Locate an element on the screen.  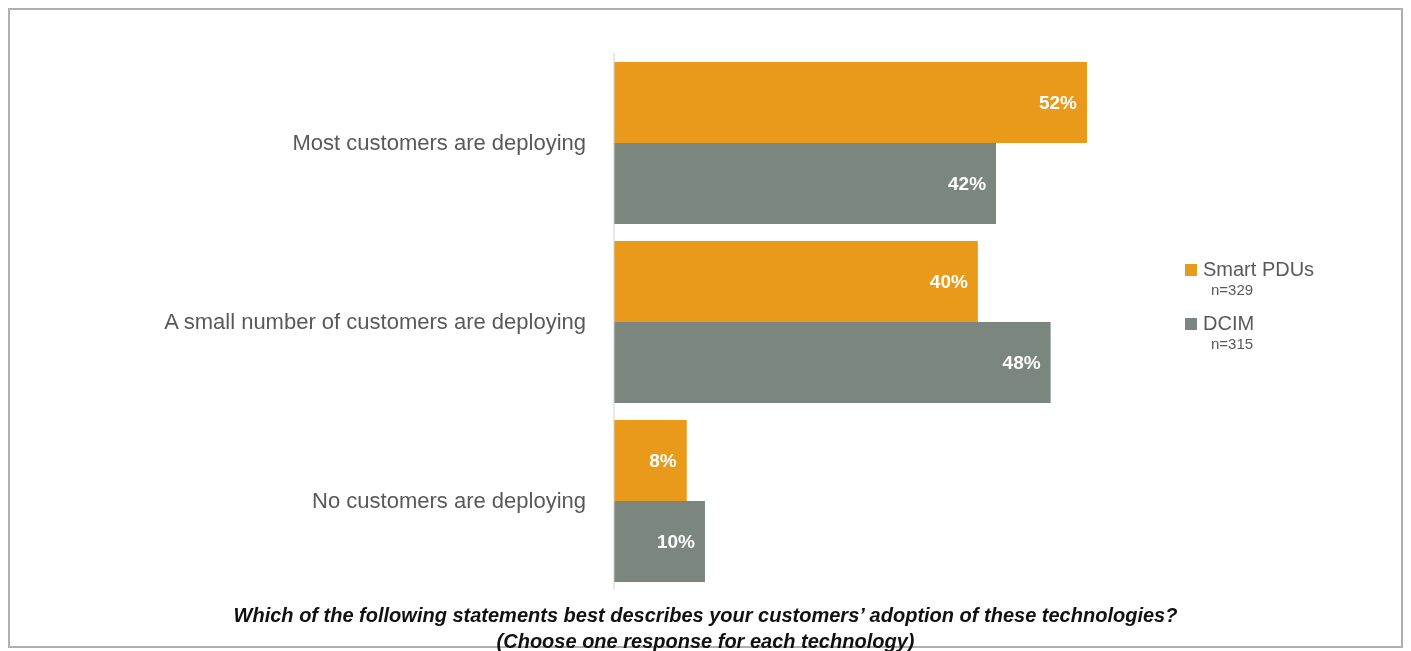
y-tick-label: A small number of customers are deploying is located at coordinates (375, 322).